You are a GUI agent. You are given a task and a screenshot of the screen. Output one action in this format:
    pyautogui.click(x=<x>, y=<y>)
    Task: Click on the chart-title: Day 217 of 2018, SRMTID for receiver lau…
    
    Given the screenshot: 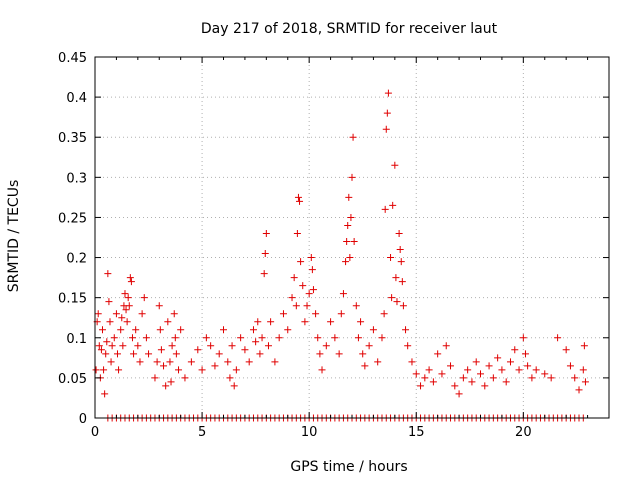 What is the action you would take?
    pyautogui.click(x=349, y=29)
    